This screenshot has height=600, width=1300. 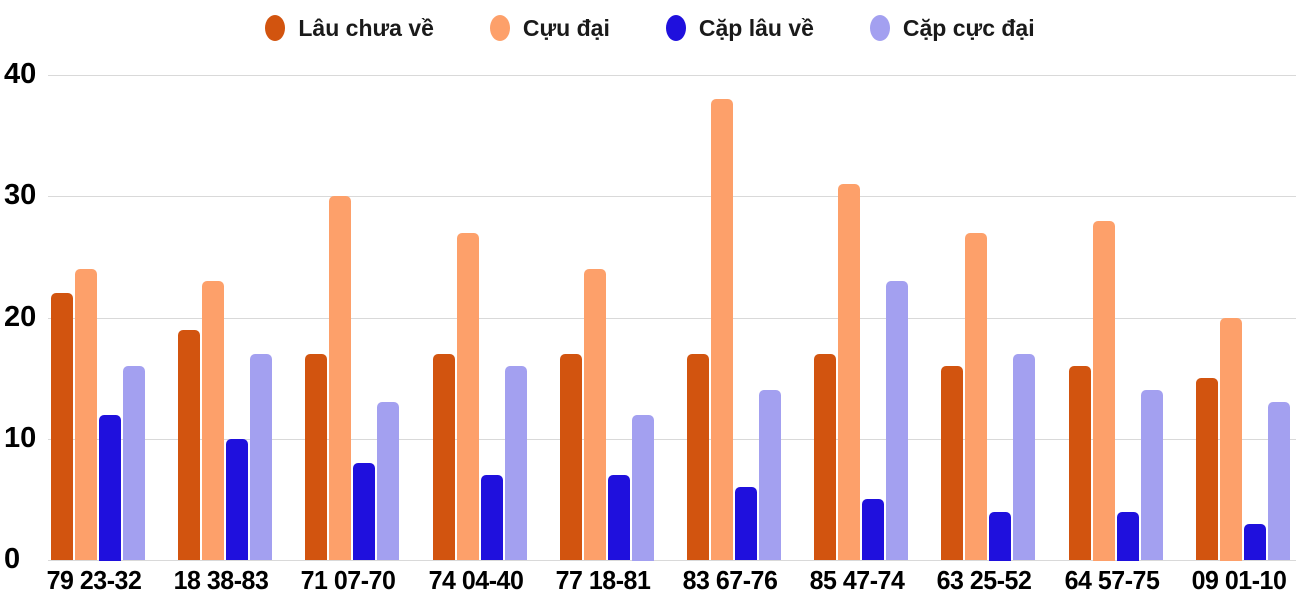 What do you see at coordinates (516, 463) in the screenshot?
I see `bar-74_04-40-series3` at bounding box center [516, 463].